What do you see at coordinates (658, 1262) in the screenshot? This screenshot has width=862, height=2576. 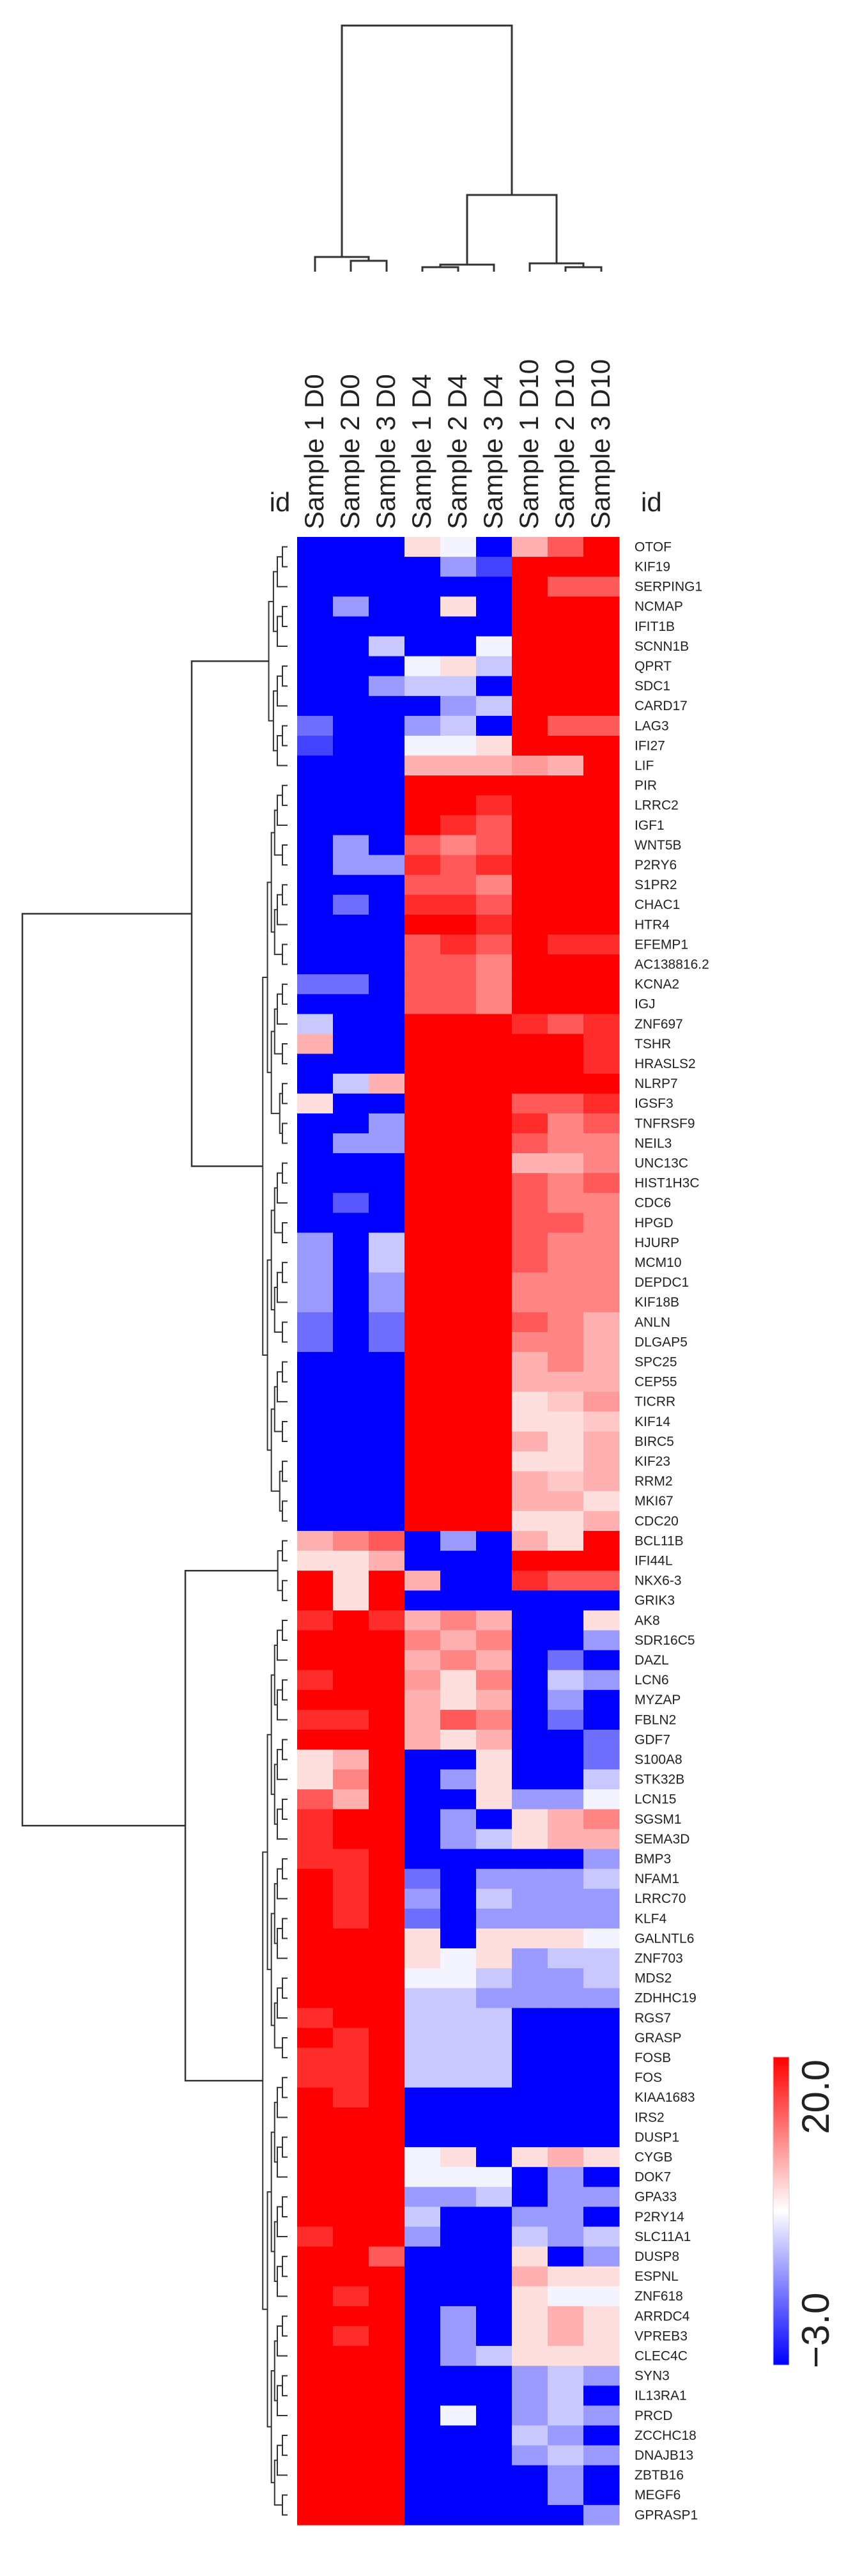 I see `row-label: MCM10` at bounding box center [658, 1262].